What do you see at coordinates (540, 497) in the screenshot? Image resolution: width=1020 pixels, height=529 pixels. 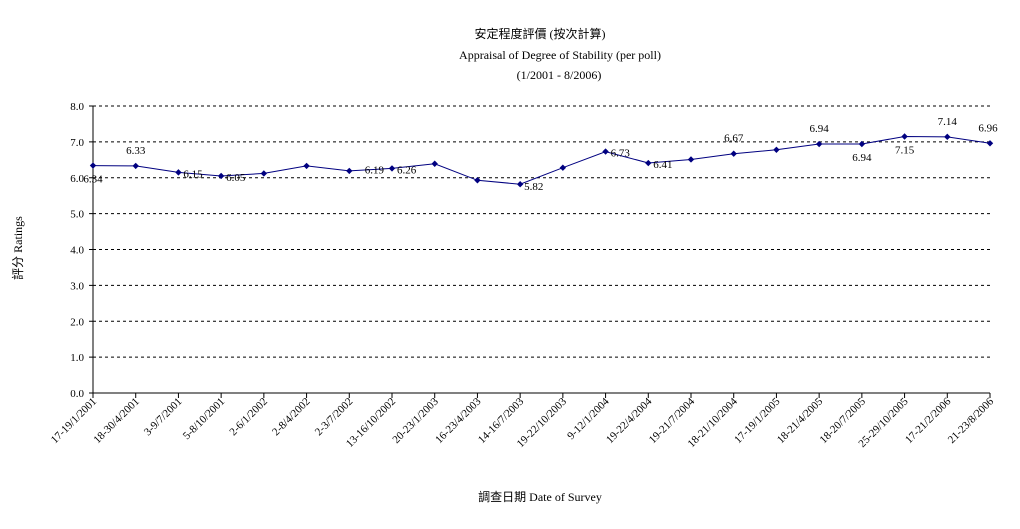 I see `x-axis-label: 調查日期 Date of Survey` at bounding box center [540, 497].